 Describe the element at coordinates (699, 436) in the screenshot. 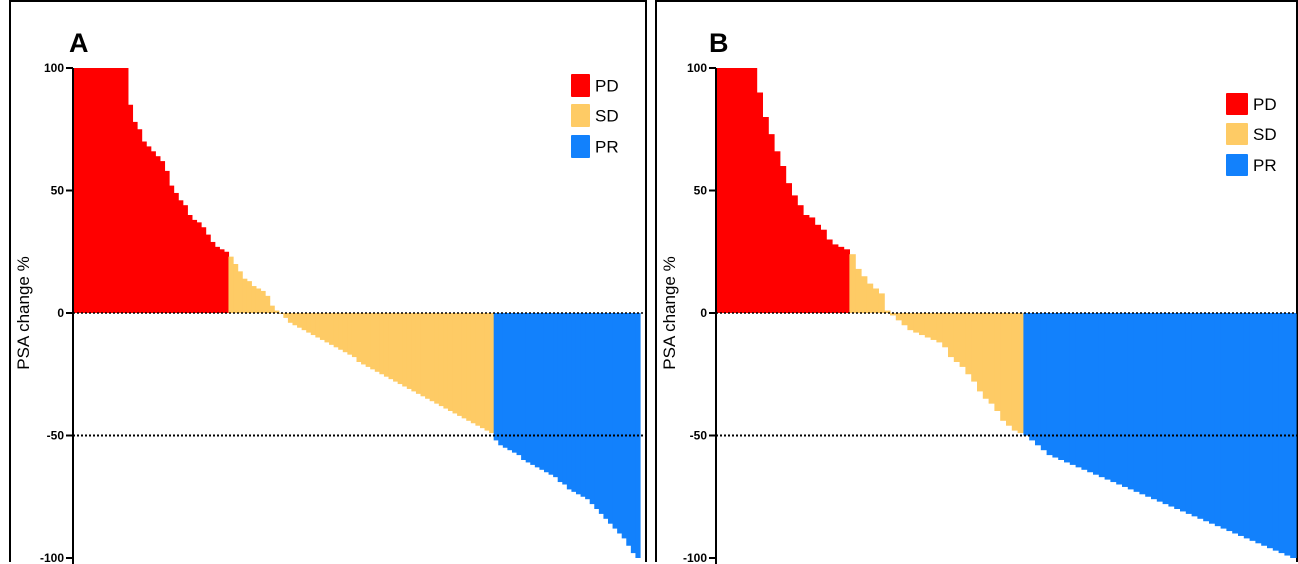

I see `y-tick-label: -50` at that location.